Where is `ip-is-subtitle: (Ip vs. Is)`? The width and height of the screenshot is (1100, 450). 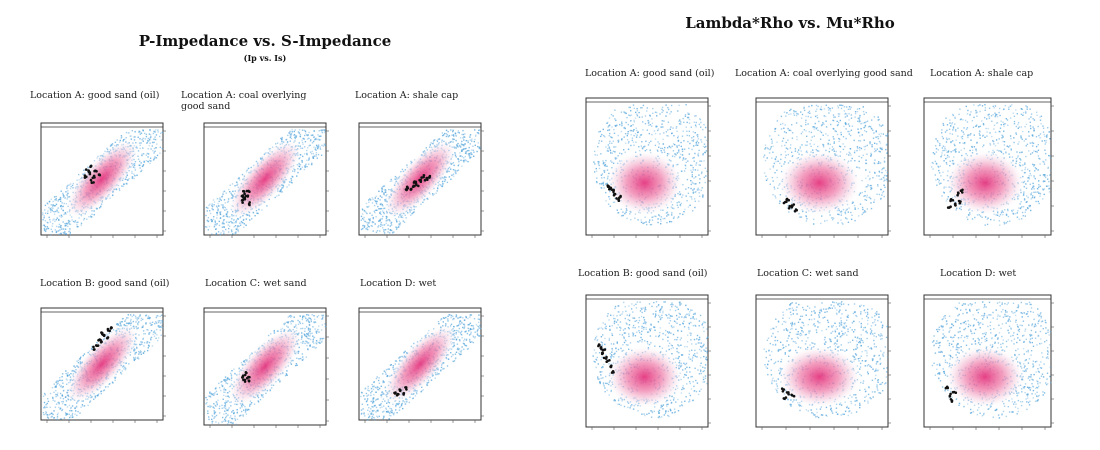
ip-is-subtitle: (Ip vs. Is) is located at coordinates (265, 58).